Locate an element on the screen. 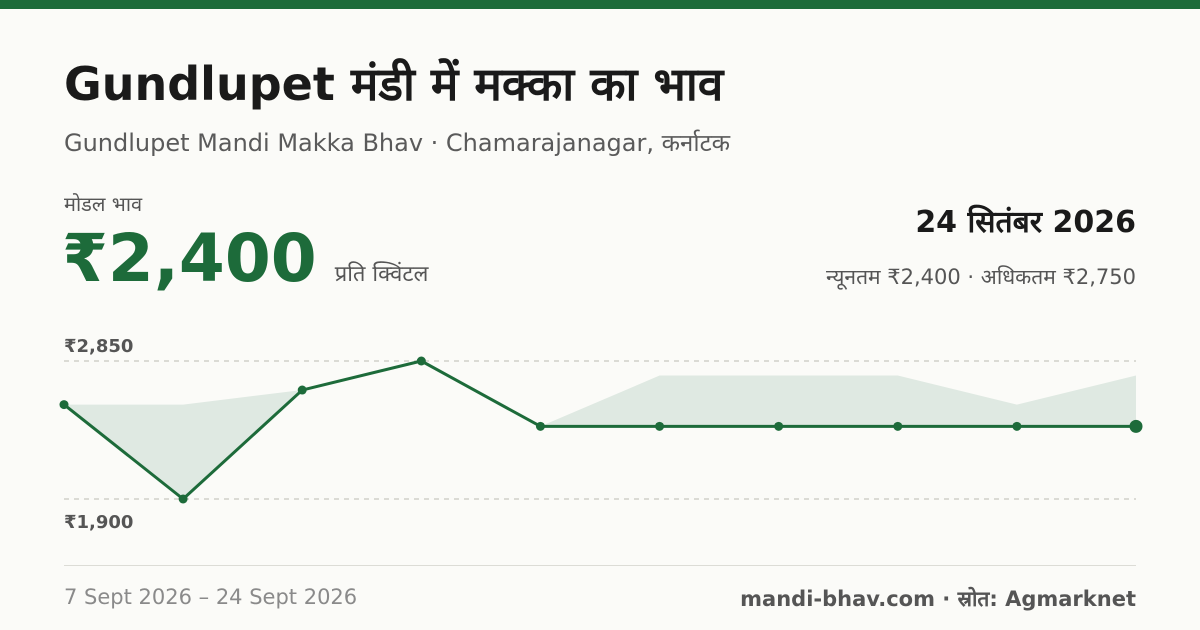  price-row: ₹2,400 प्रति क्विंटल is located at coordinates (245, 259).